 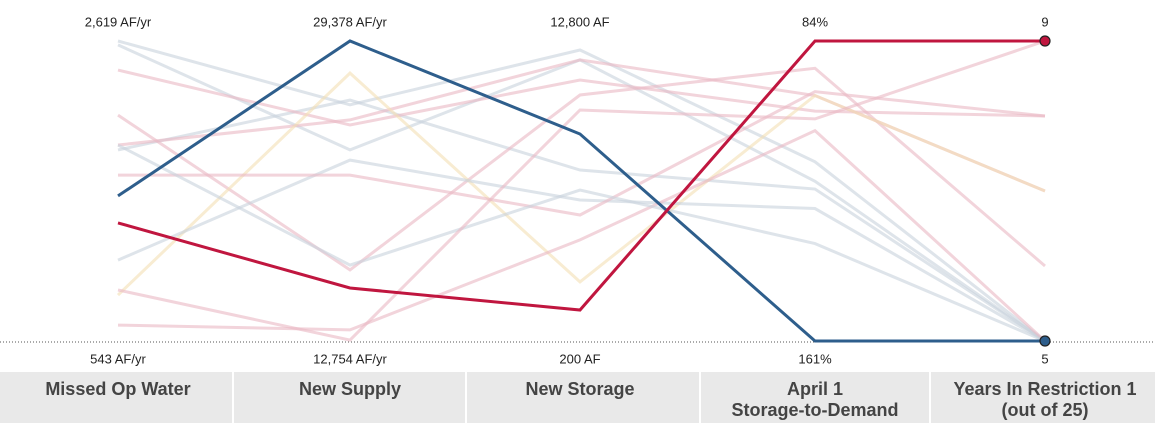 What do you see at coordinates (350, 389) in the screenshot?
I see `dimension-label: New Supply` at bounding box center [350, 389].